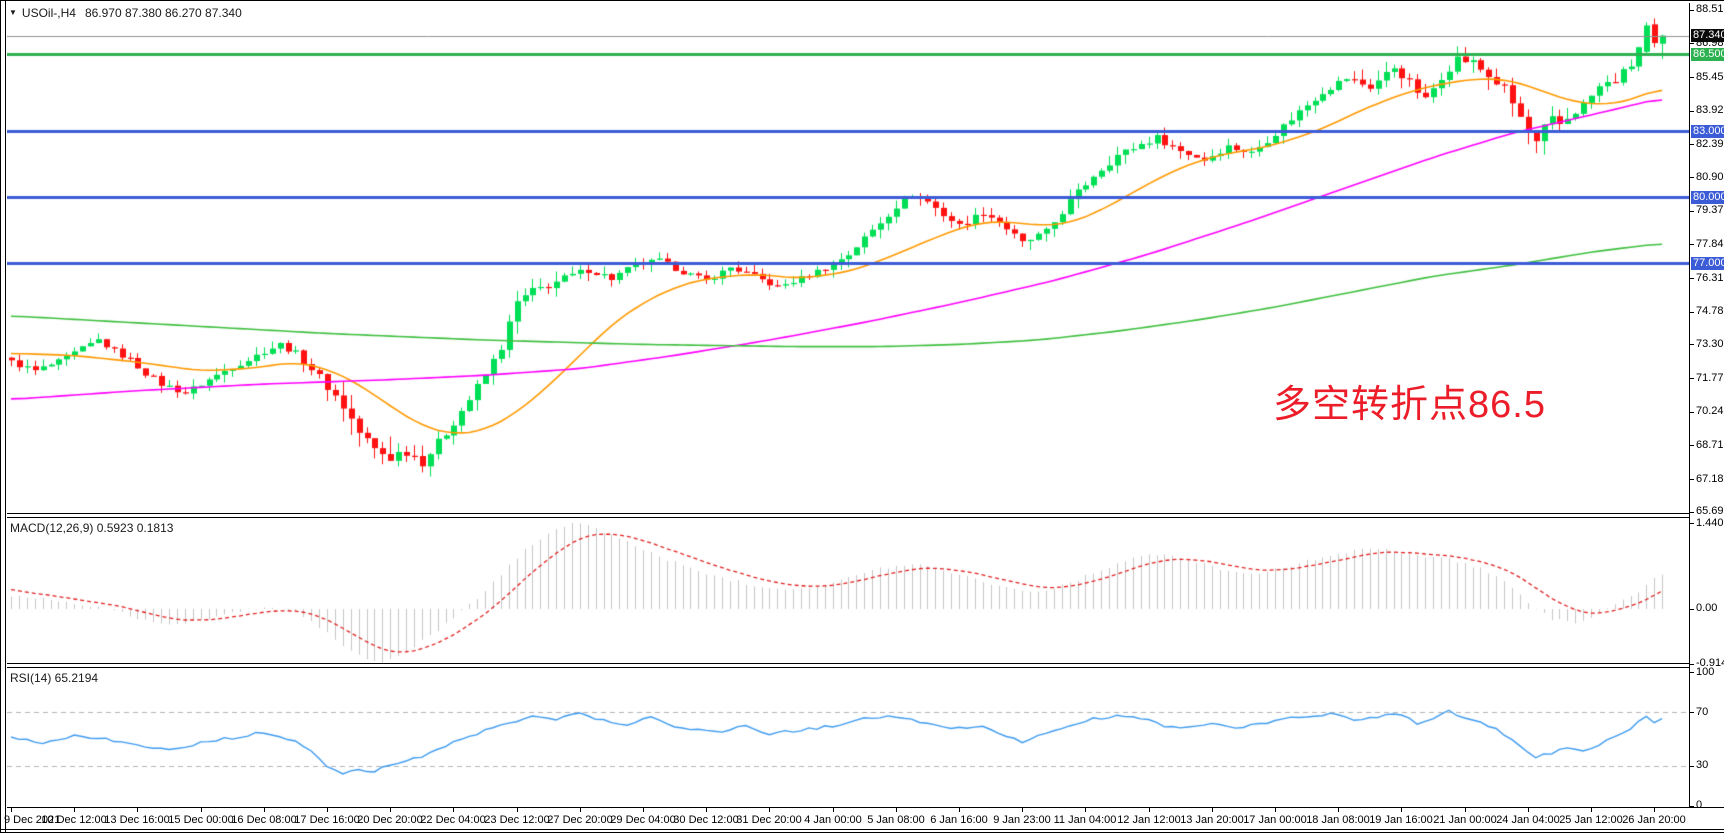 Image resolution: width=1724 pixels, height=833 pixels. What do you see at coordinates (1528, 820) in the screenshot?
I see `time-axis-label: 24 Jan 04:00` at bounding box center [1528, 820].